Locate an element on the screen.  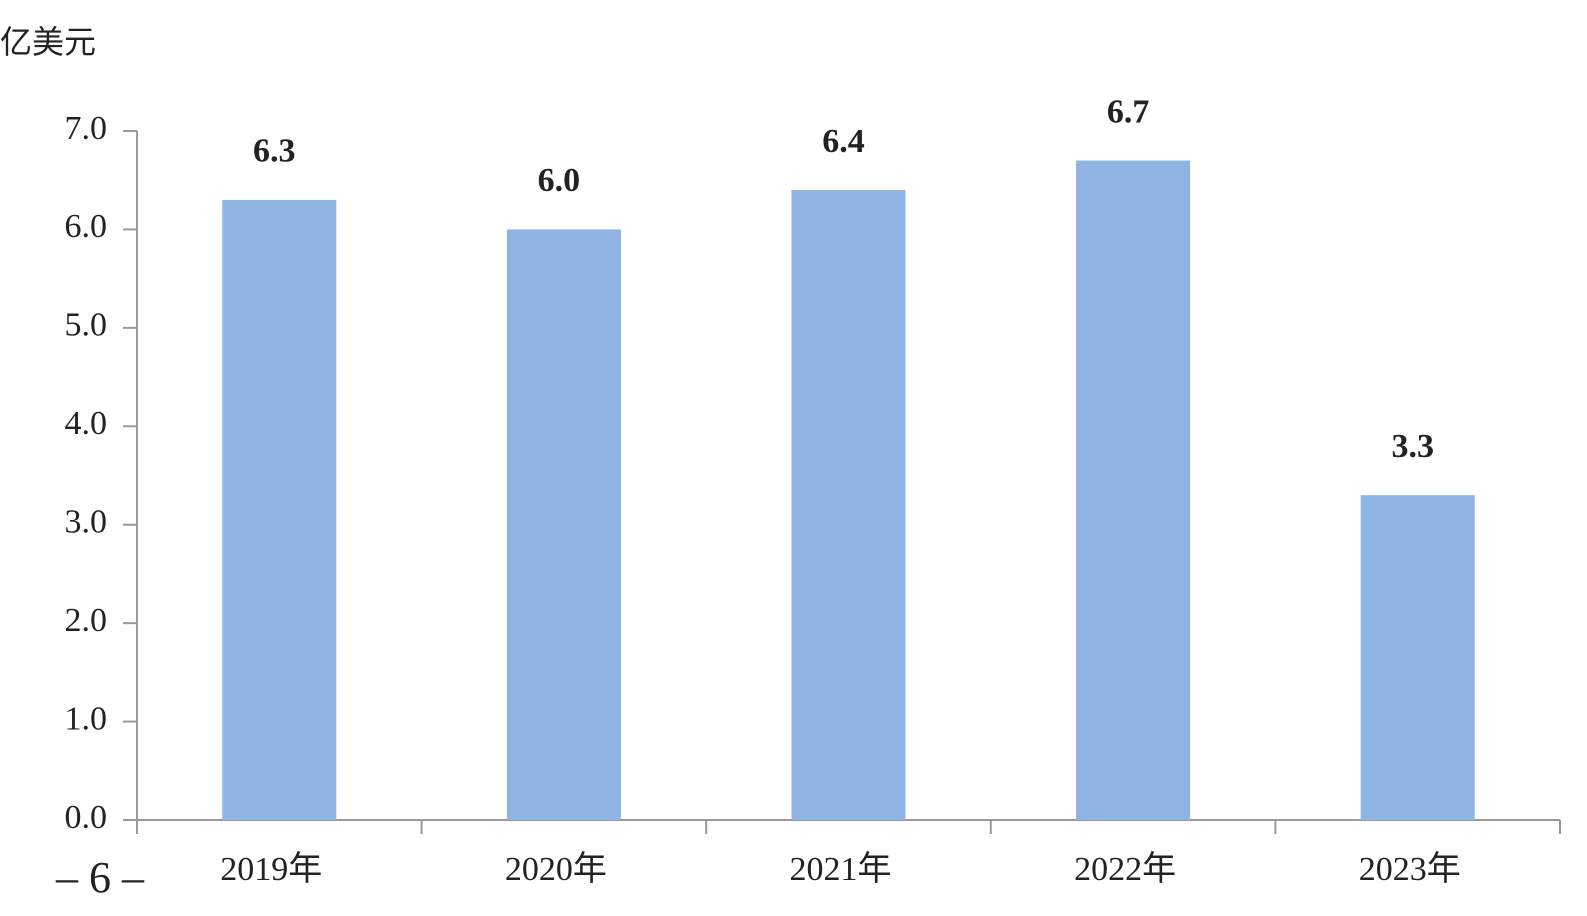
x-tick-label: 2021年 is located at coordinates (841, 869).